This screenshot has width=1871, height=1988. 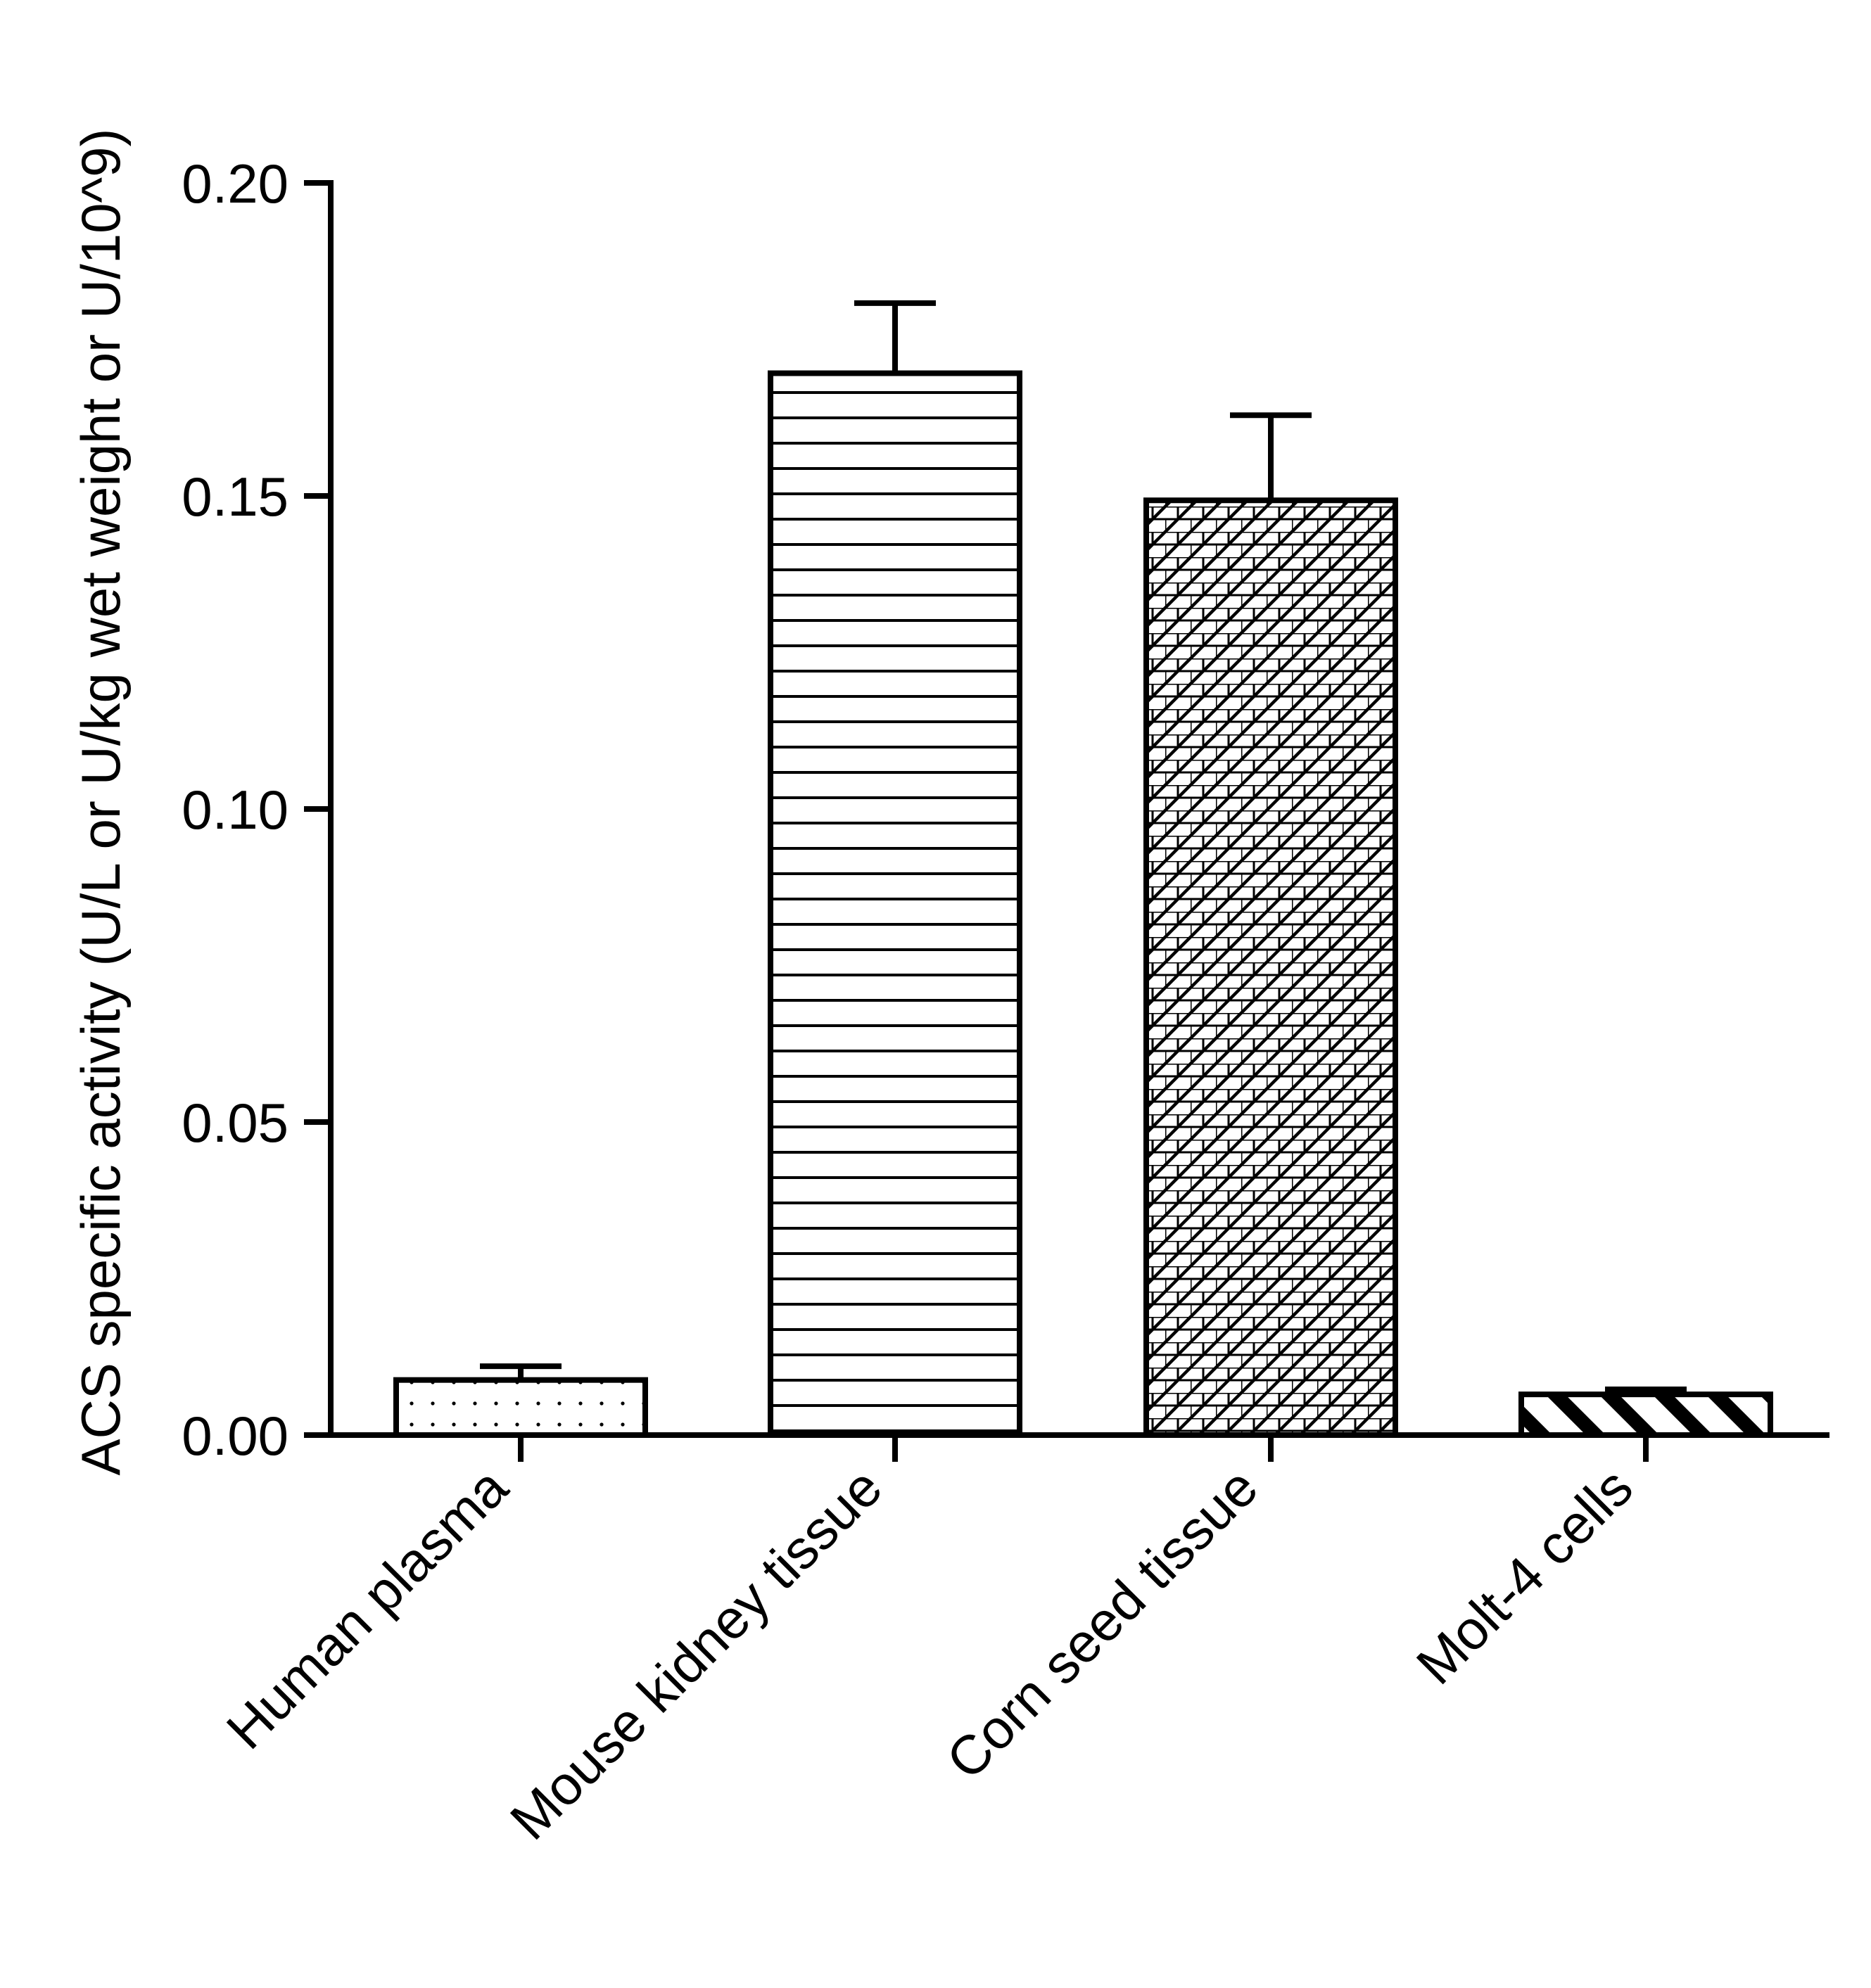 I want to click on bar-corn-seed-tissue, so click(x=1270, y=967).